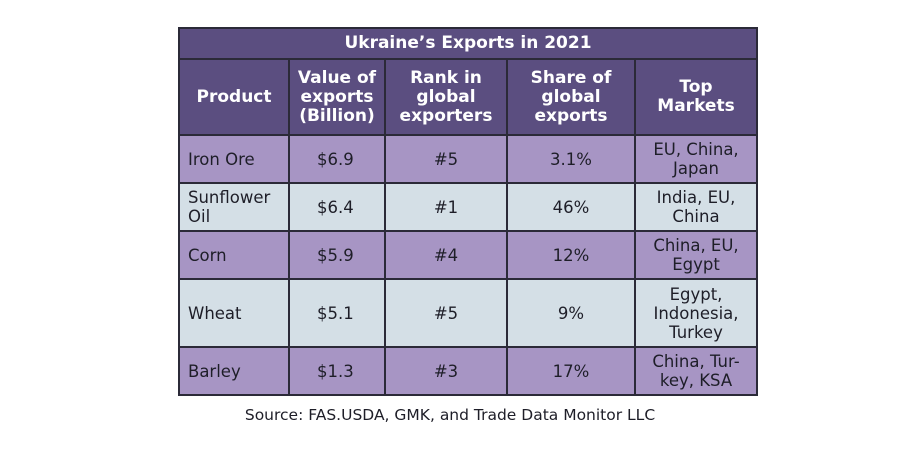 The width and height of the screenshot is (900, 450). What do you see at coordinates (337, 313) in the screenshot?
I see `value-cell: $5.1` at bounding box center [337, 313].